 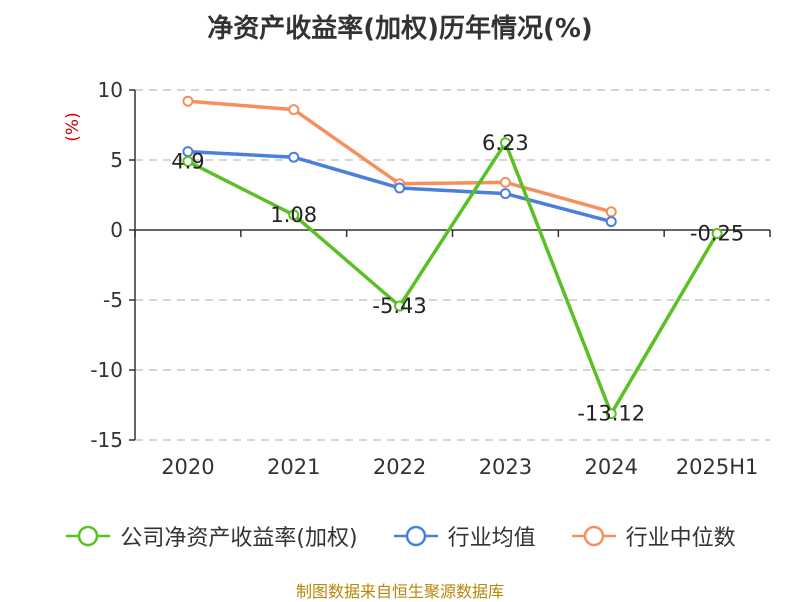 I want to click on y-tick-label: -15, so click(x=106, y=440).